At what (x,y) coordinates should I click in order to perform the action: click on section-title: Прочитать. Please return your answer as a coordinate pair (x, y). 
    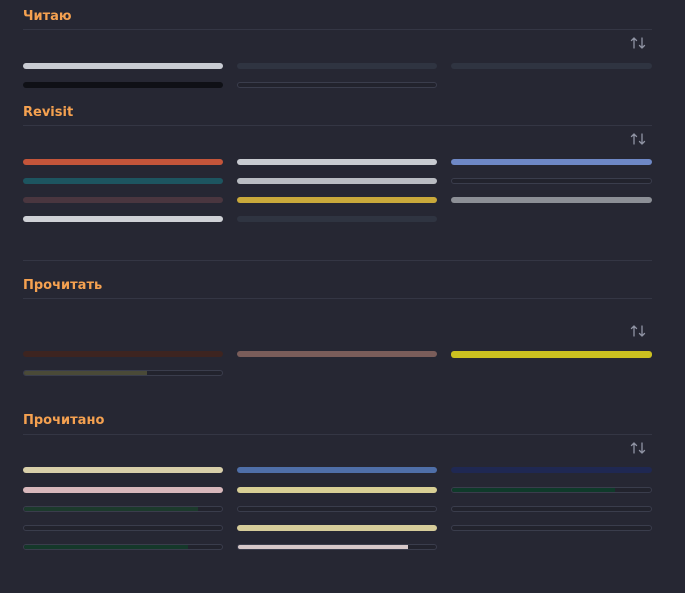
    Looking at the image, I should click on (63, 285).